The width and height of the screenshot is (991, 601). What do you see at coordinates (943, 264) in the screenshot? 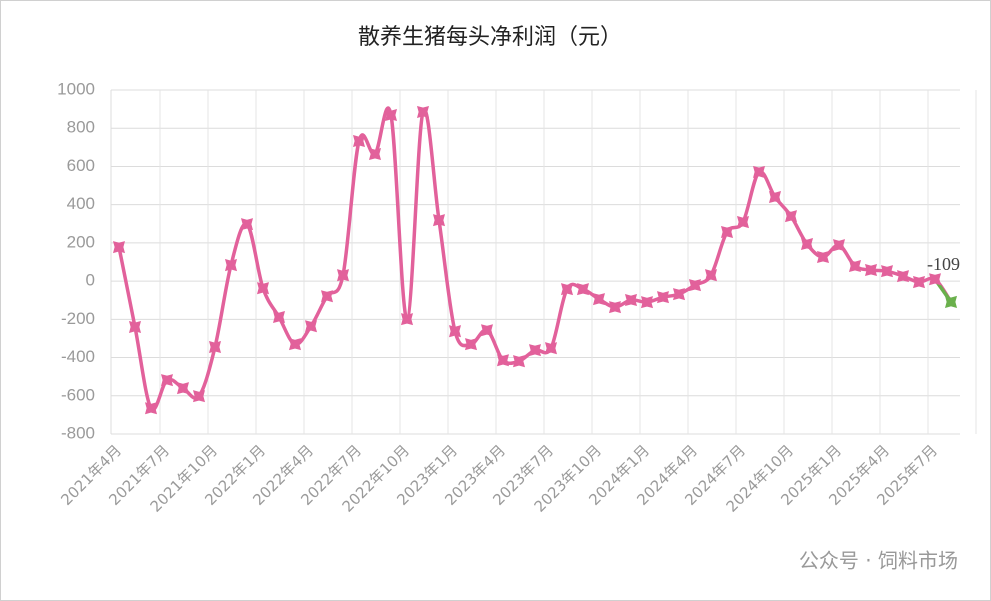
I see `data-label: -109` at bounding box center [943, 264].